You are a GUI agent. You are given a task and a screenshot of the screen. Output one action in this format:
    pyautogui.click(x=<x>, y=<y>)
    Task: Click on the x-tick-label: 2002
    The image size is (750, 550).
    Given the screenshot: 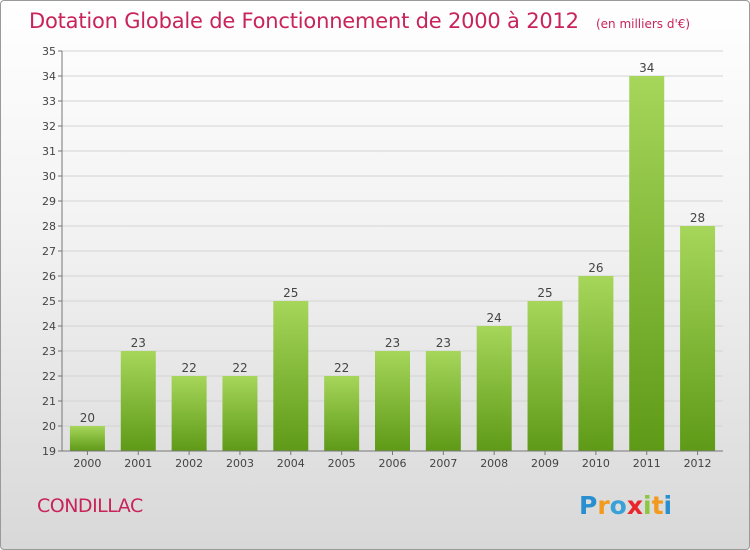 What is the action you would take?
    pyautogui.click(x=189, y=463)
    